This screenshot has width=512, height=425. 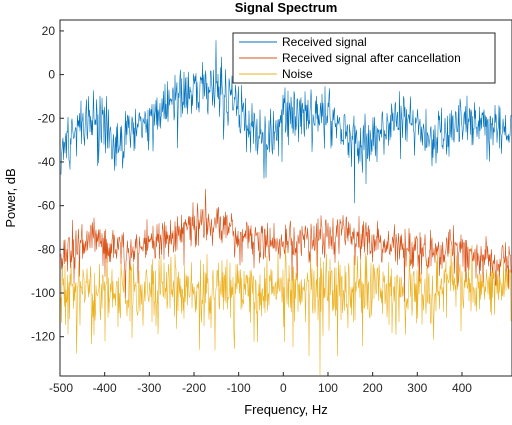 I want to click on x-tick-label: -400, so click(x=105, y=388).